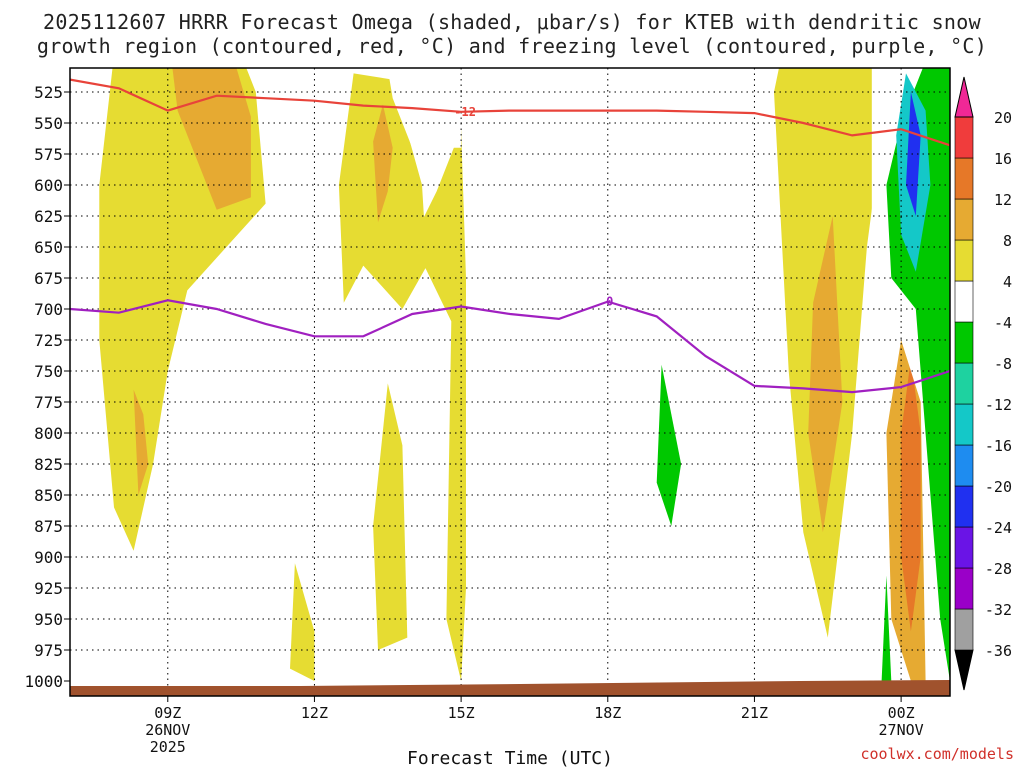  I want to click on colorbar-swatch--36, so click(964, 629).